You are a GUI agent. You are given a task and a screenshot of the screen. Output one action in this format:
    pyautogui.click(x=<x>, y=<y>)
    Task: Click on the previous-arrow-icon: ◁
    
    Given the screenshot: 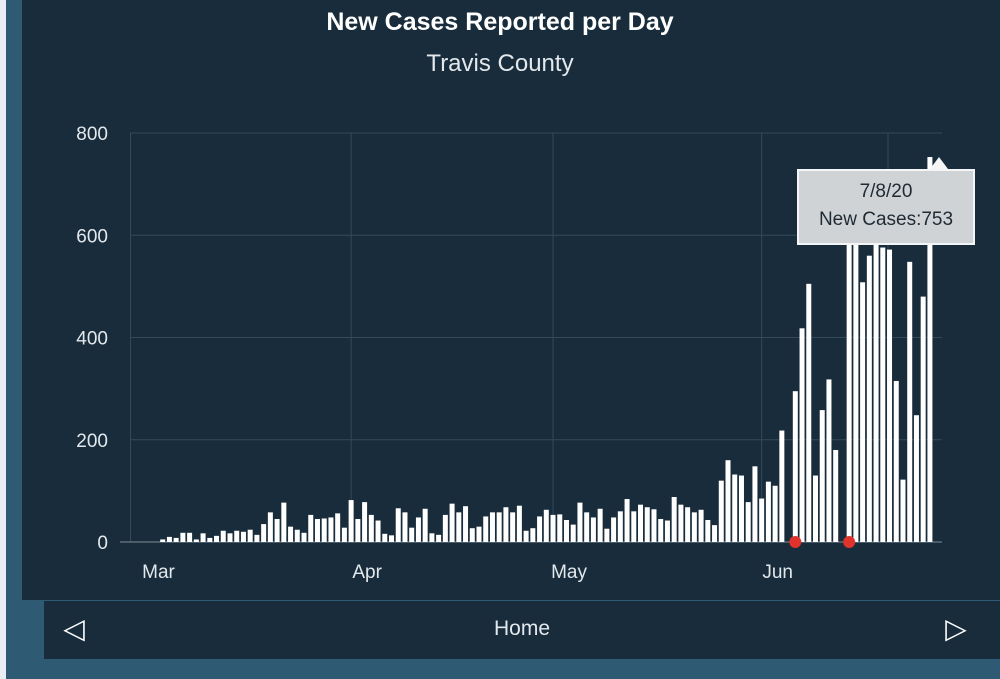 What is the action you would take?
    pyautogui.click(x=74, y=628)
    